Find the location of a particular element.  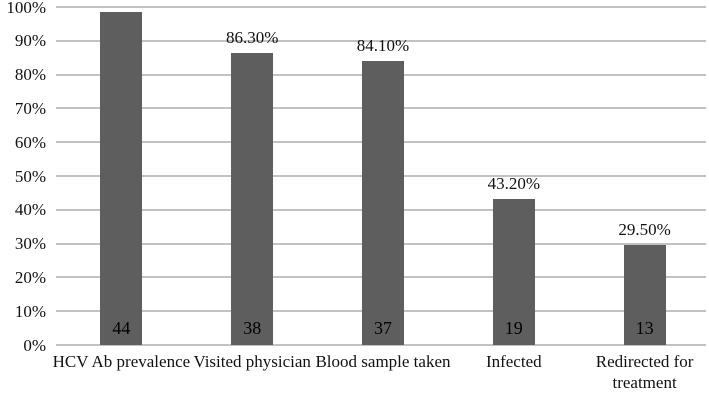

y-axis-tick: 0% is located at coordinates (34, 345).